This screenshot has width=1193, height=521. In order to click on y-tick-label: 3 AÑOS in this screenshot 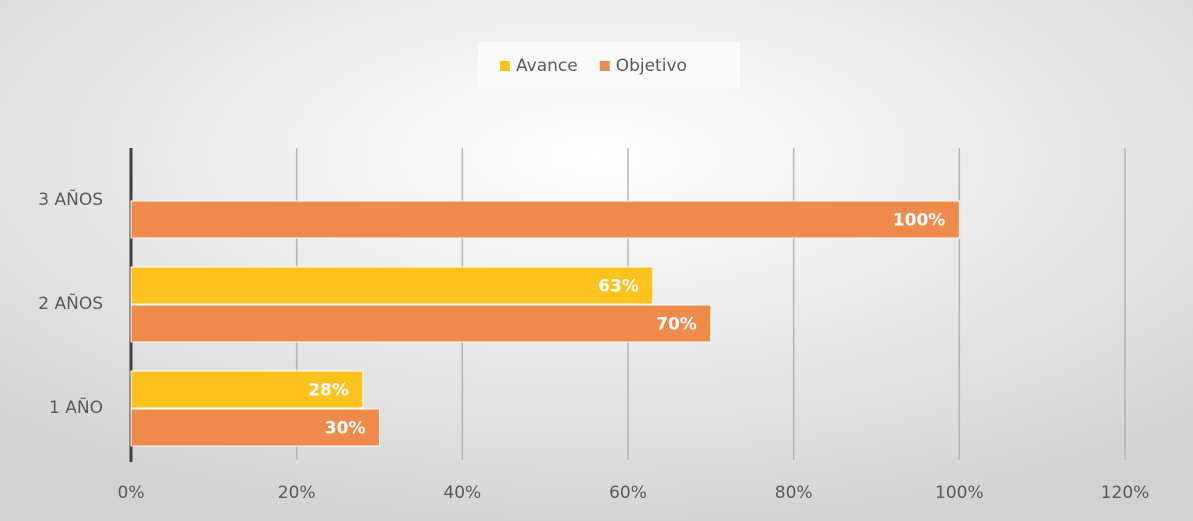, I will do `click(70, 199)`.